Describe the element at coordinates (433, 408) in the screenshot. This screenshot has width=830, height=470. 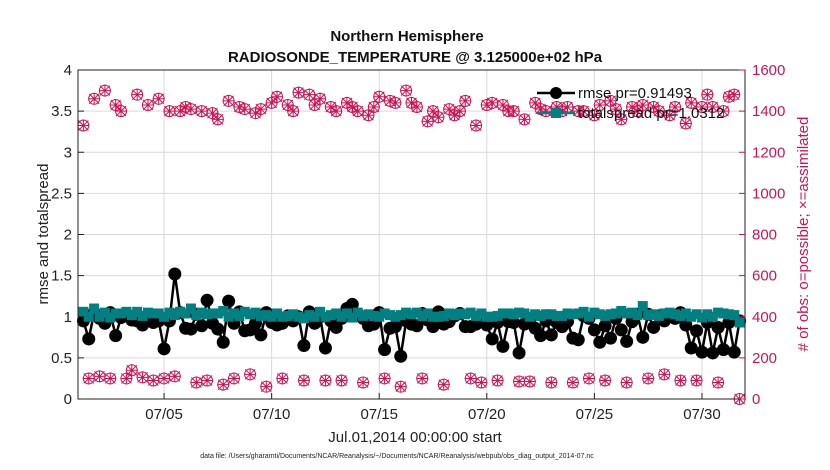
I see `x-axis: 07/05 07/10 07/15 07/20 07/25 07/30` at that location.